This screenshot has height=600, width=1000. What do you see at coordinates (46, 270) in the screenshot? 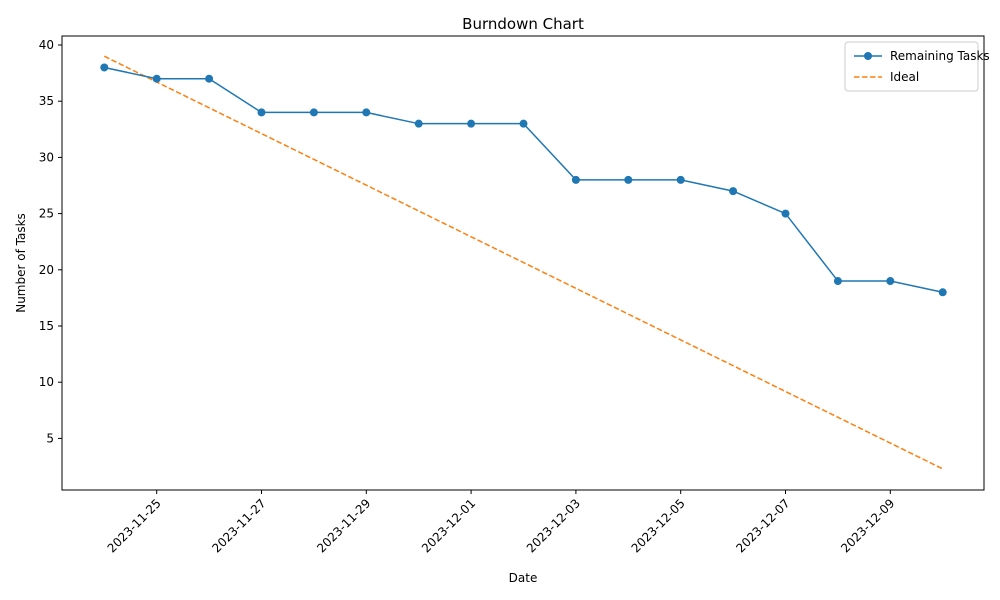
I see `y-tick-label: 20` at bounding box center [46, 270].